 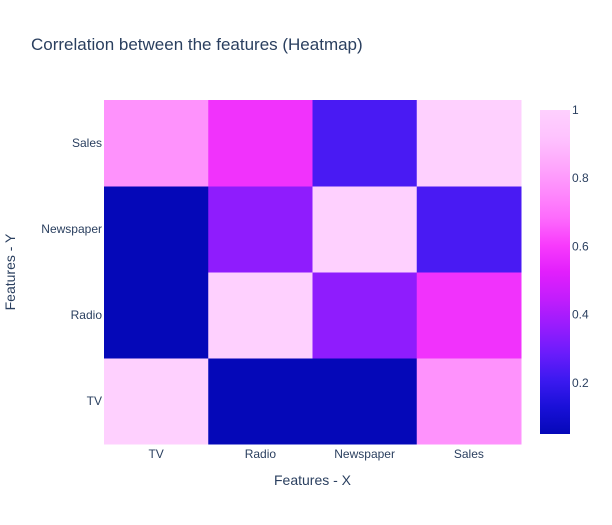 What do you see at coordinates (260, 229) in the screenshot?
I see `heatmap-cell-newspaper-radio` at bounding box center [260, 229].